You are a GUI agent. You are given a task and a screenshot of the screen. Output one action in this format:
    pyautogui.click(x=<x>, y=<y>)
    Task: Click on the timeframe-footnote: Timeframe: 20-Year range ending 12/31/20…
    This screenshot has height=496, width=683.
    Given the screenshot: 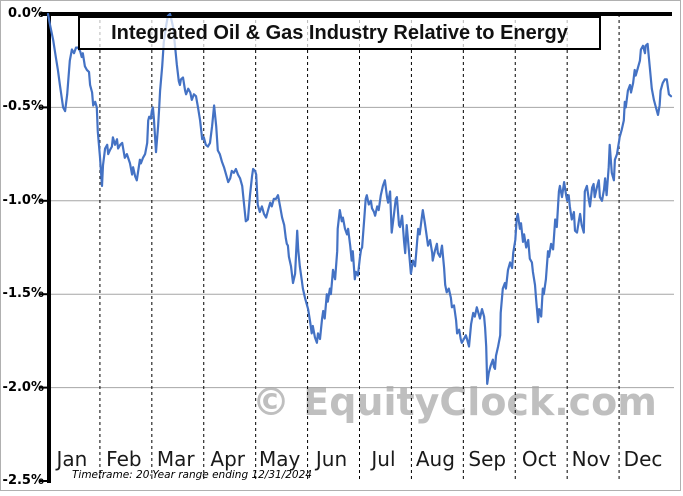 What is the action you would take?
    pyautogui.click(x=192, y=475)
    